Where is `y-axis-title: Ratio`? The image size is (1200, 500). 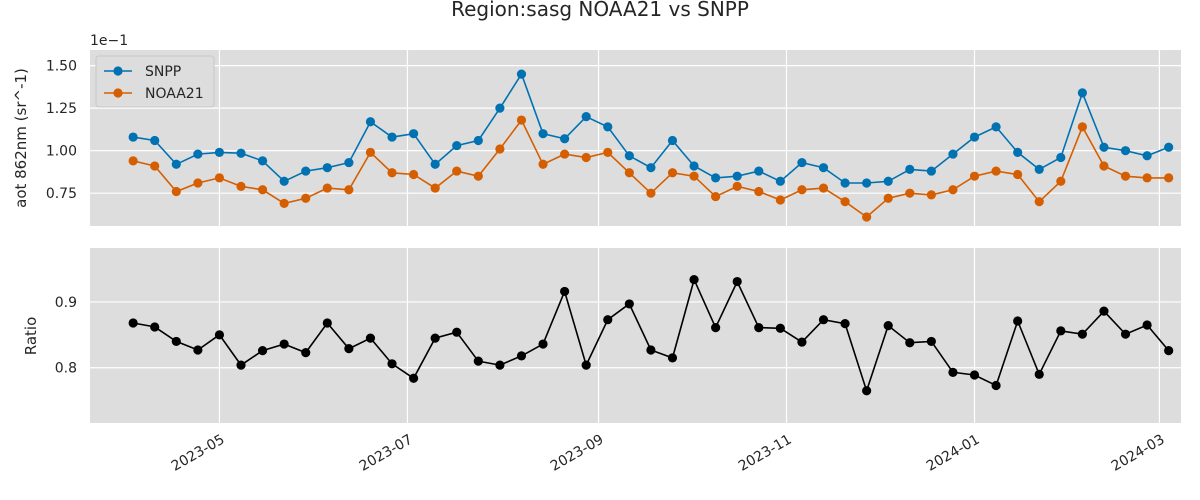 y-axis-title: Ratio is located at coordinates (31, 336).